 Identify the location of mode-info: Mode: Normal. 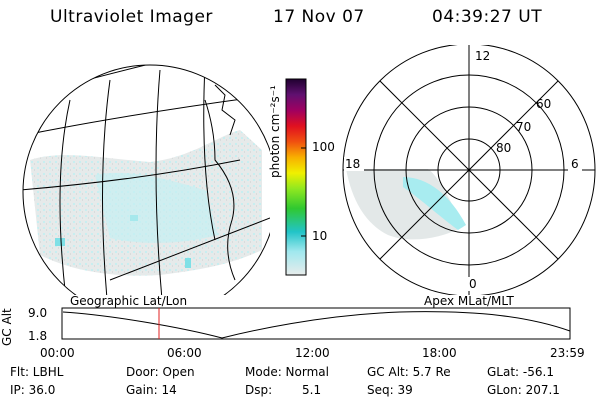
(287, 372).